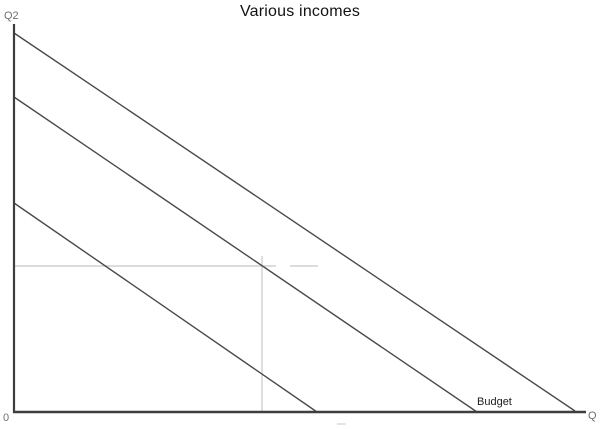 The image size is (600, 429). I want to click on x-axis-label: Q, so click(592, 416).